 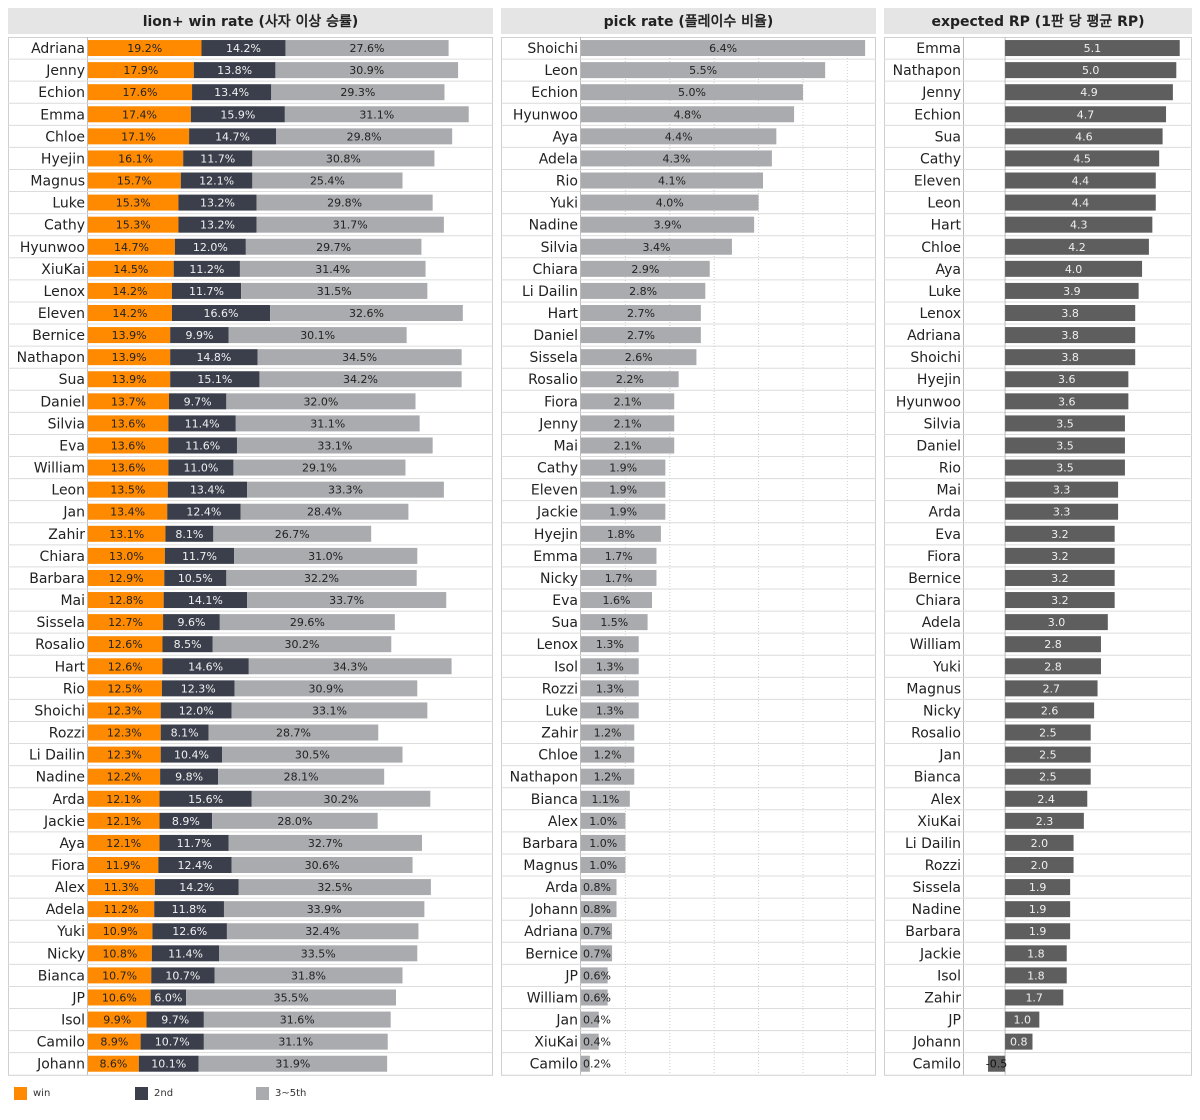 I want to click on category-label: Mai, so click(x=948, y=491).